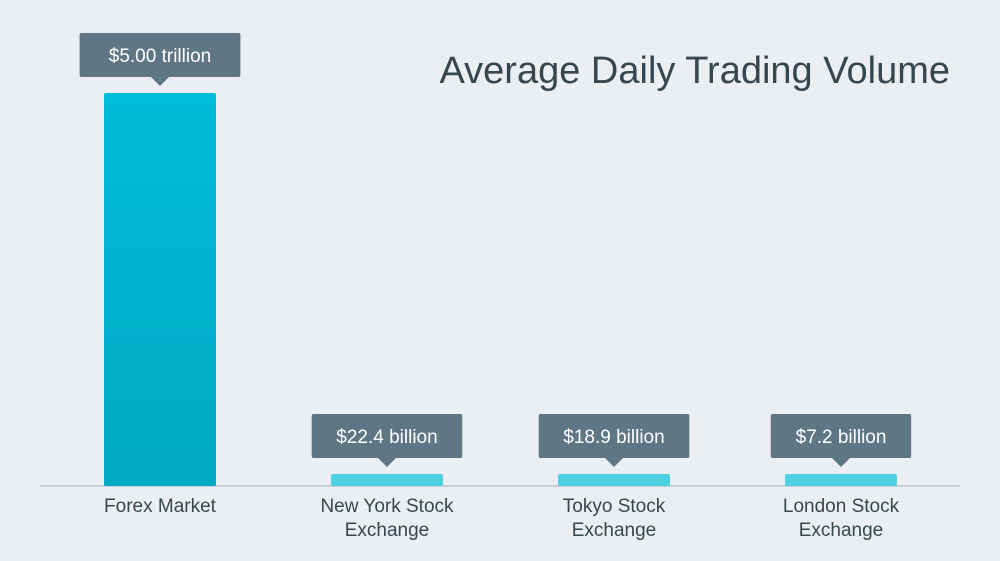 This screenshot has height=561, width=1000. Describe the element at coordinates (841, 506) in the screenshot. I see `category-label-line: London Stock` at that location.